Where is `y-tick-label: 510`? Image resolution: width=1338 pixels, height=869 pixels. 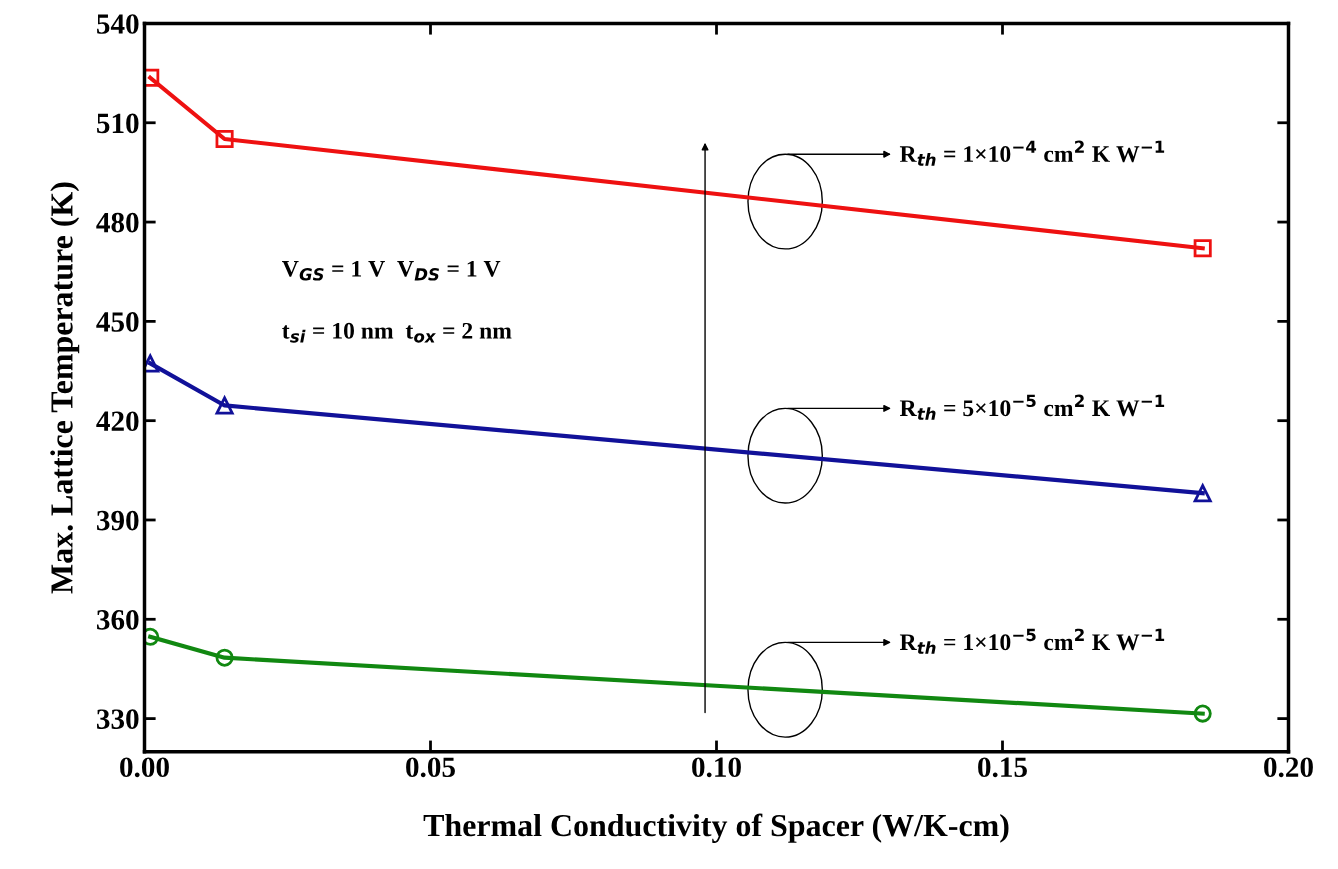 y-tick-label: 510 is located at coordinates (118, 123).